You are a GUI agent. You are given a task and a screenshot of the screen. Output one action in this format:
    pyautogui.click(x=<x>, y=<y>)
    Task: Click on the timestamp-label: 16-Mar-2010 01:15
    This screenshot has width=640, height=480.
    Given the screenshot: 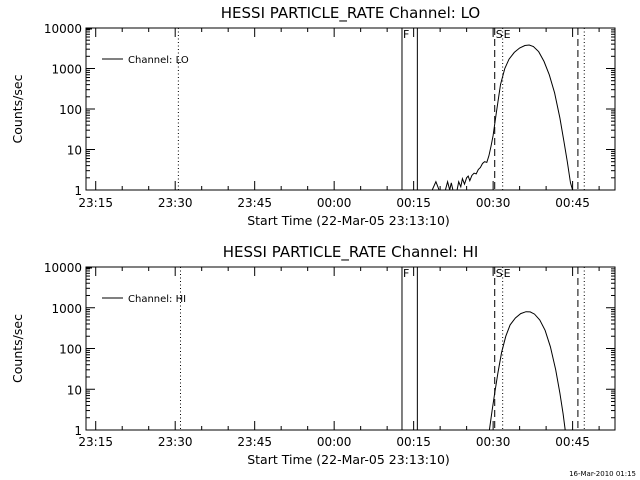 What is the action you would take?
    pyautogui.click(x=602, y=474)
    